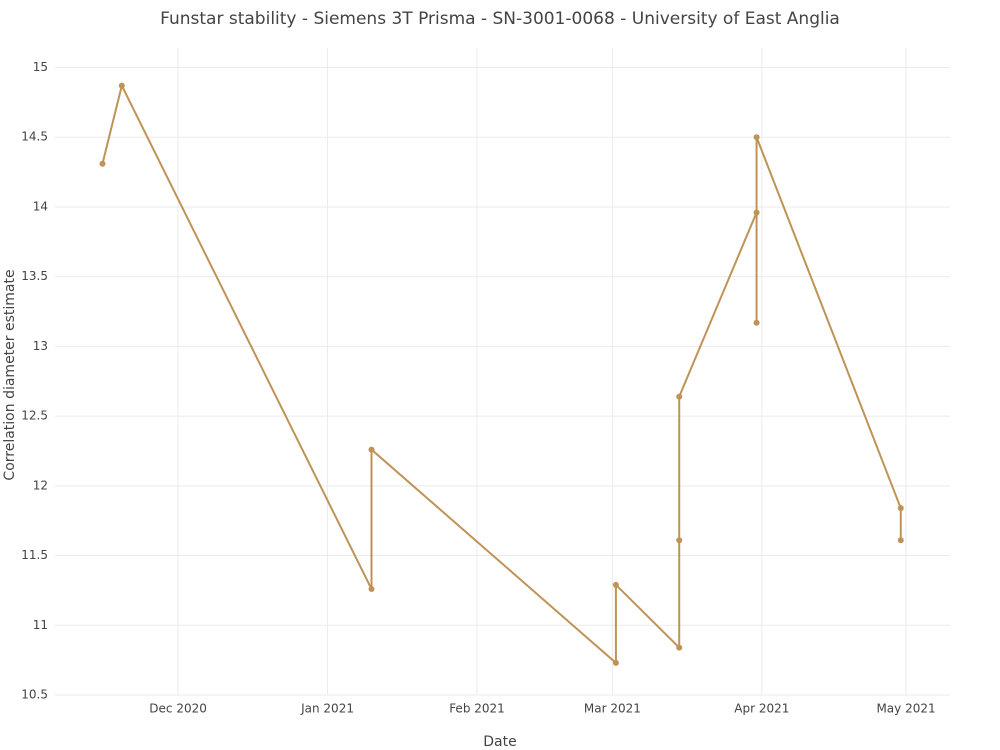  What do you see at coordinates (40, 206) in the screenshot?
I see `y-tick-label: 14` at bounding box center [40, 206].